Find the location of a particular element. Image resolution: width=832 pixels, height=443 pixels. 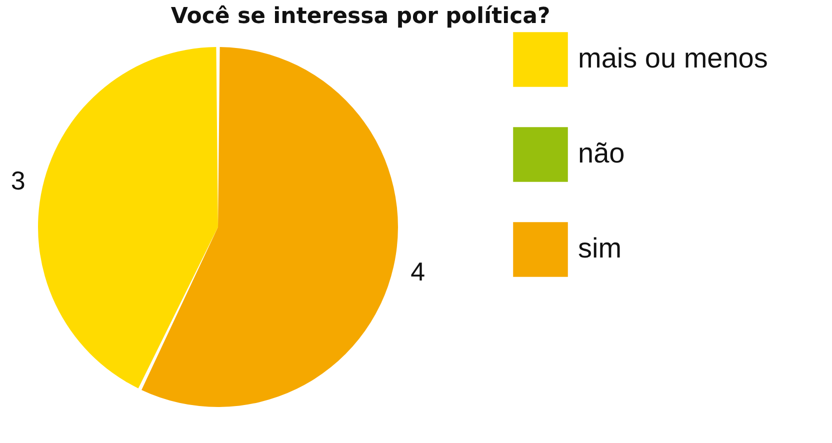

legend-label: sim is located at coordinates (600, 248).